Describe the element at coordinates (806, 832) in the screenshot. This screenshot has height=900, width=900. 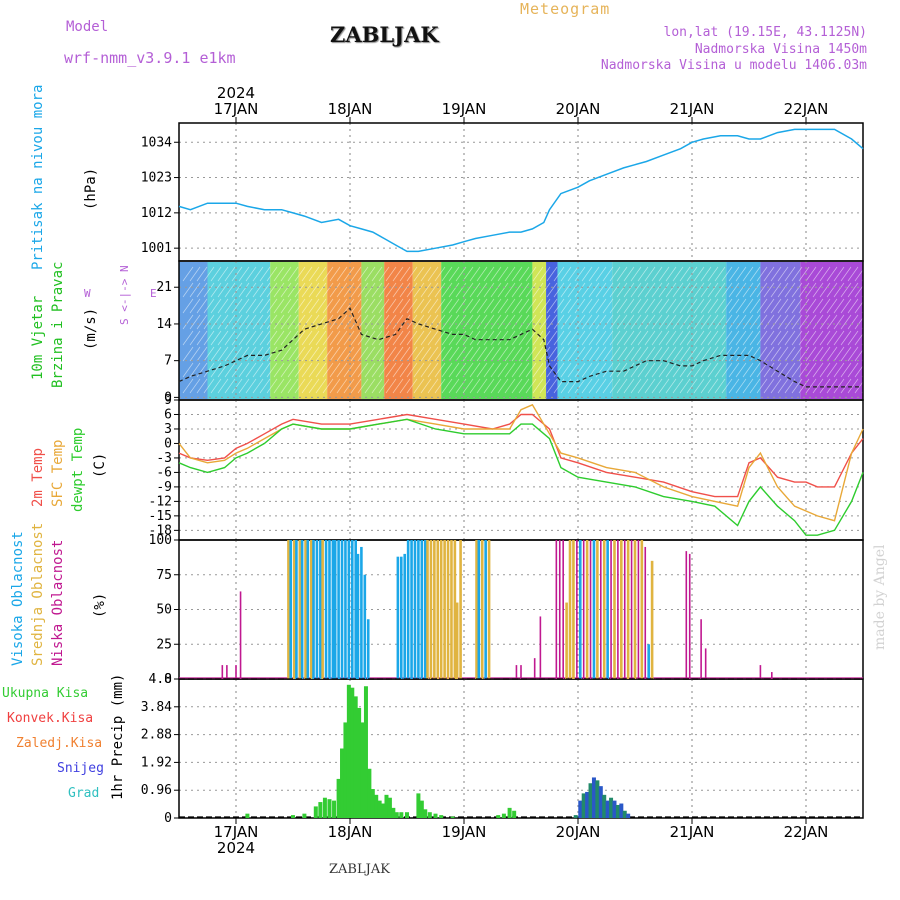
I see `bottom-day-label-5: 22JAN` at that location.